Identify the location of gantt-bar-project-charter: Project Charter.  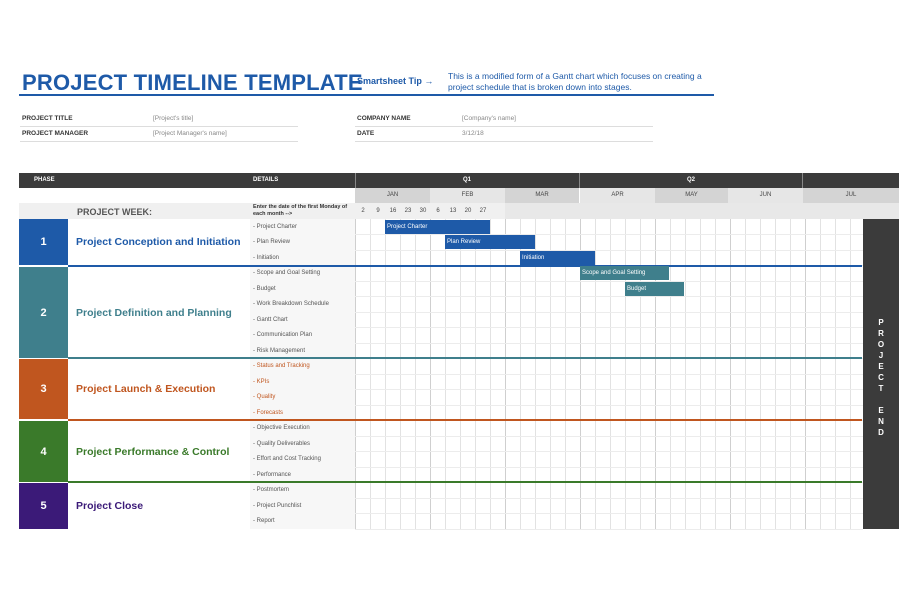
(437, 227).